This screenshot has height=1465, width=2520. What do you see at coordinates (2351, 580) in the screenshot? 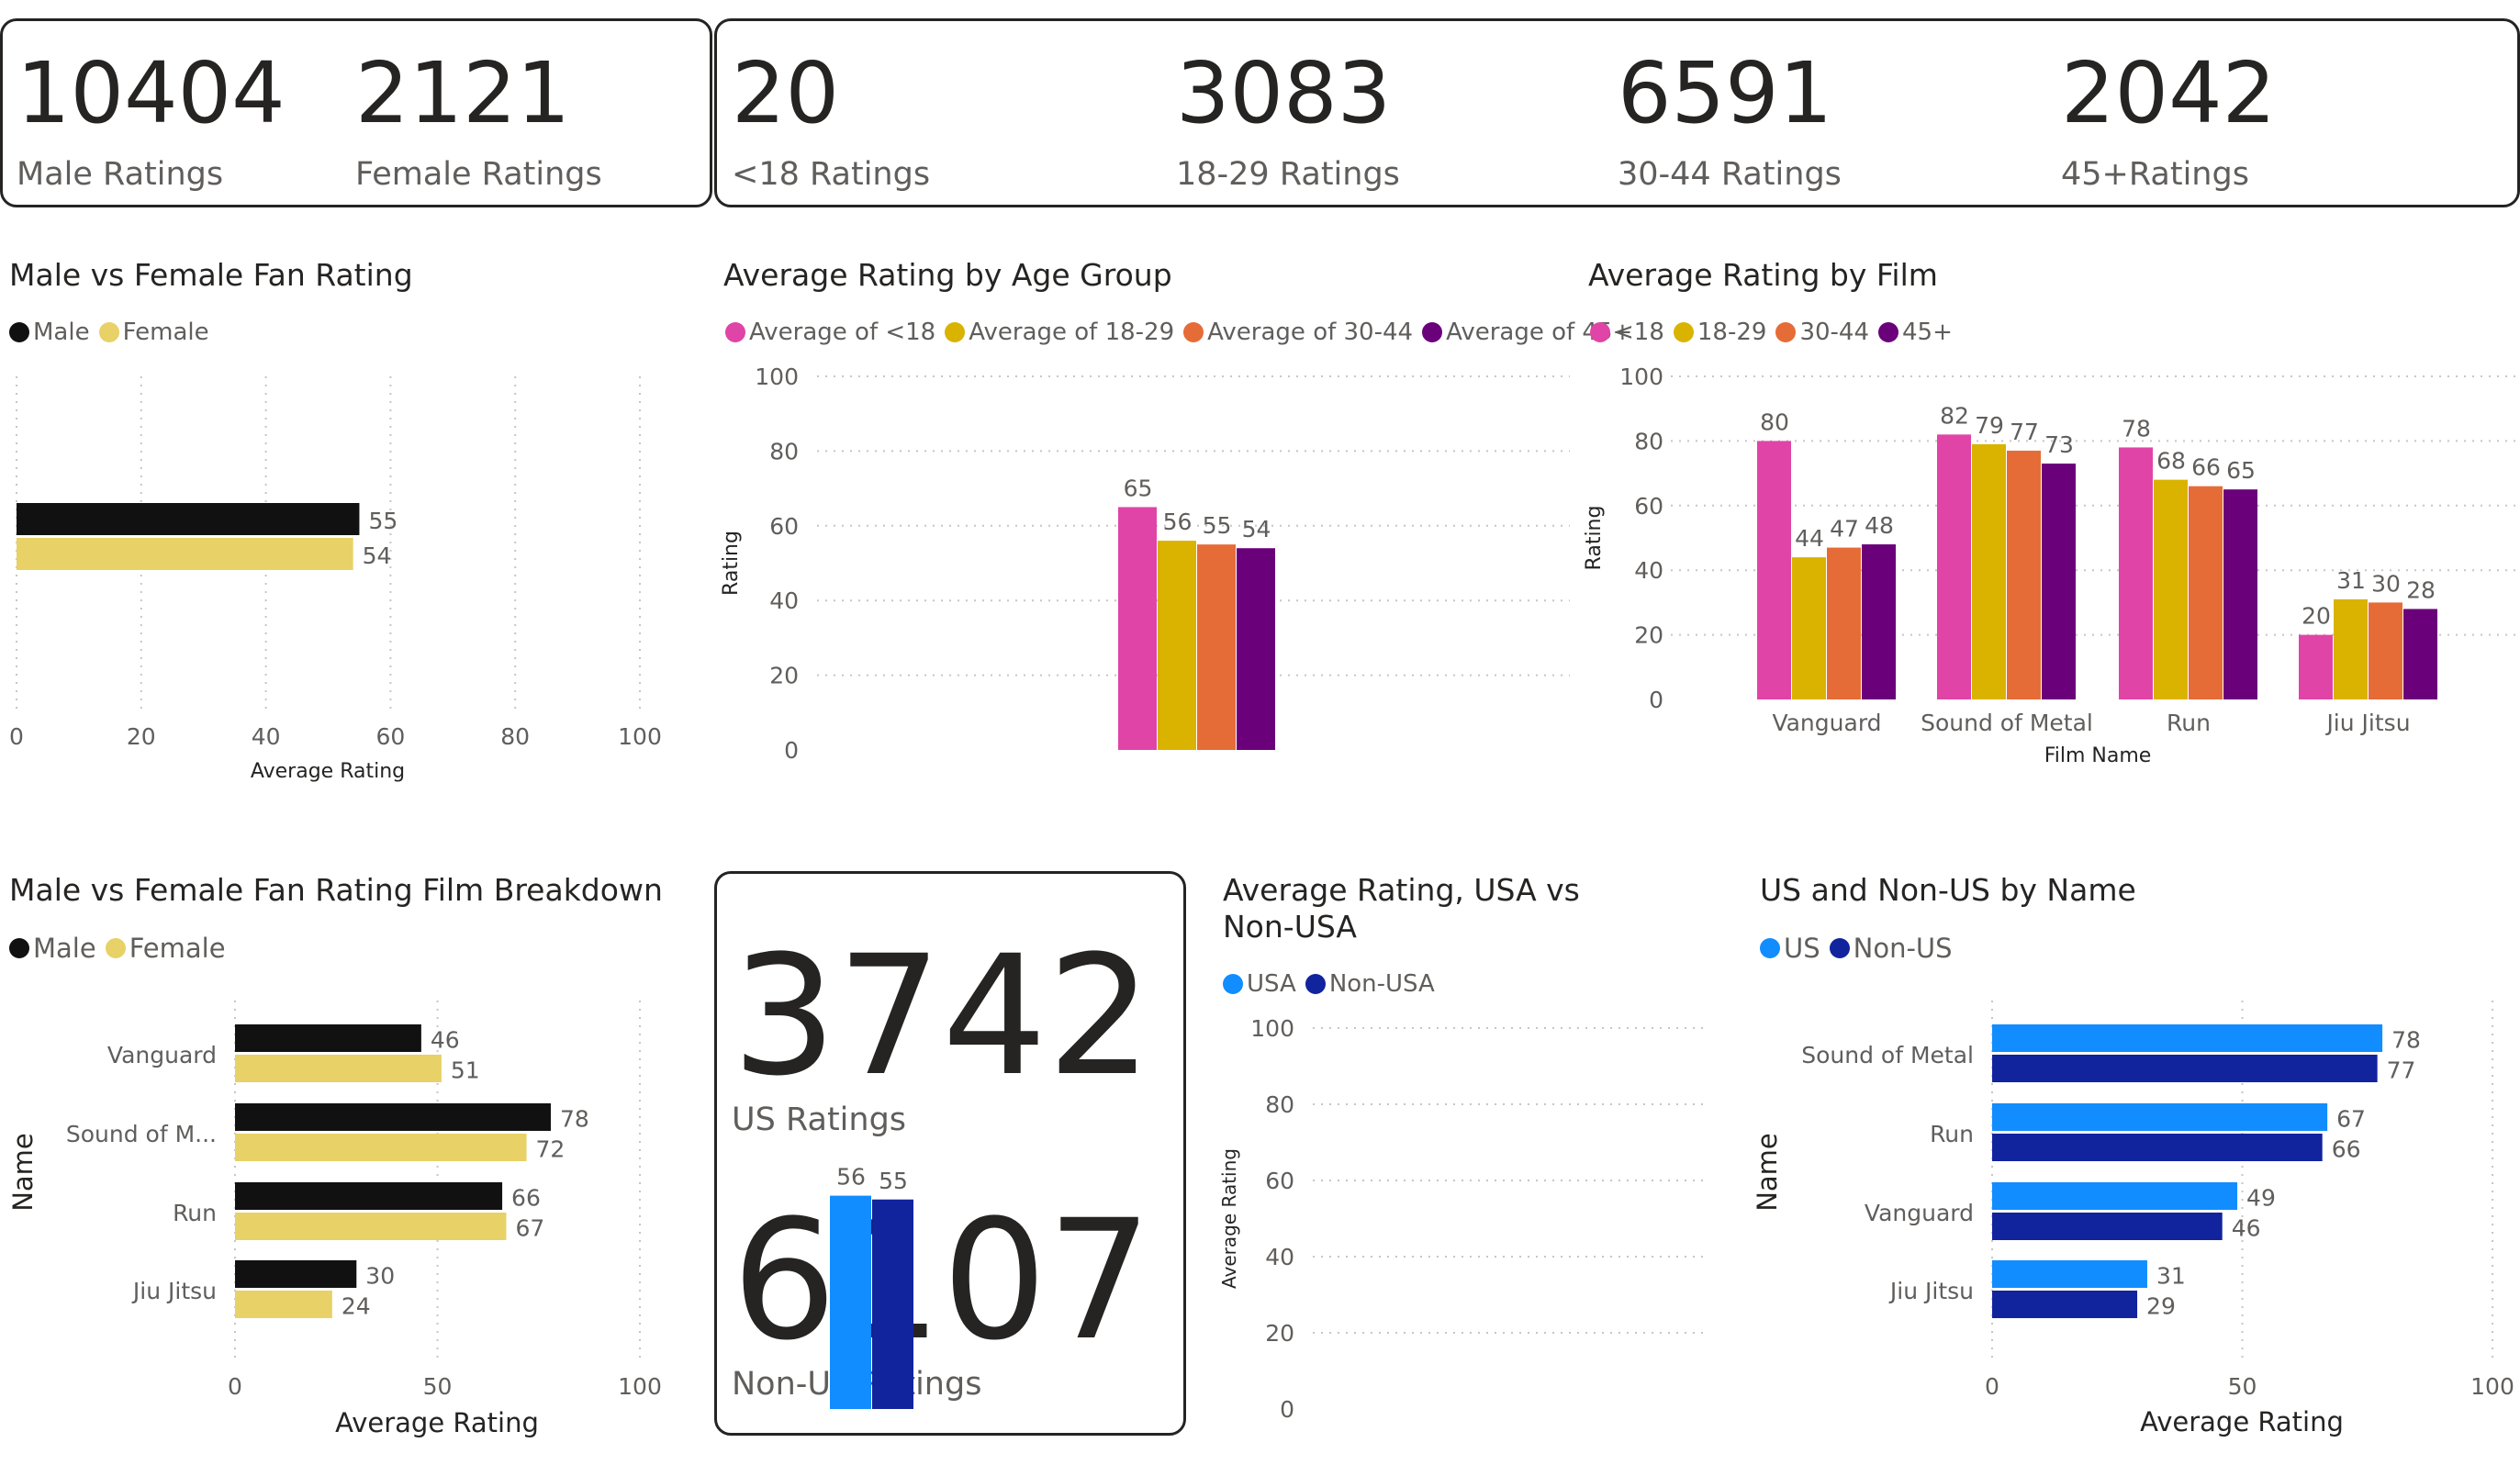
I see `data-label: 31` at bounding box center [2351, 580].